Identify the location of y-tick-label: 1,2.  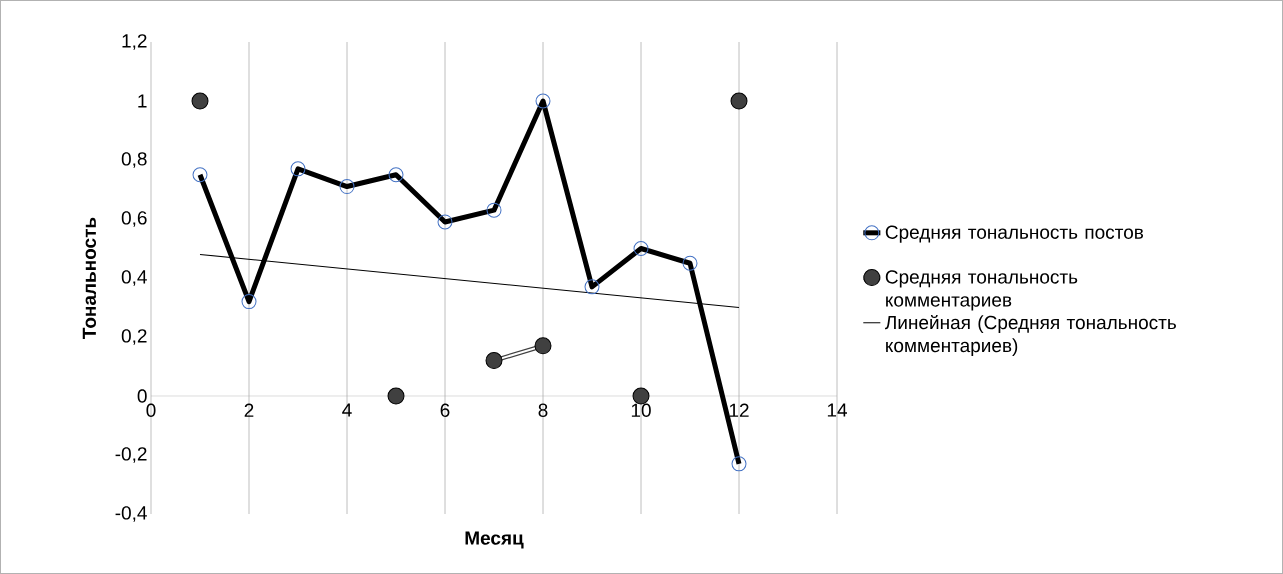
(134, 42).